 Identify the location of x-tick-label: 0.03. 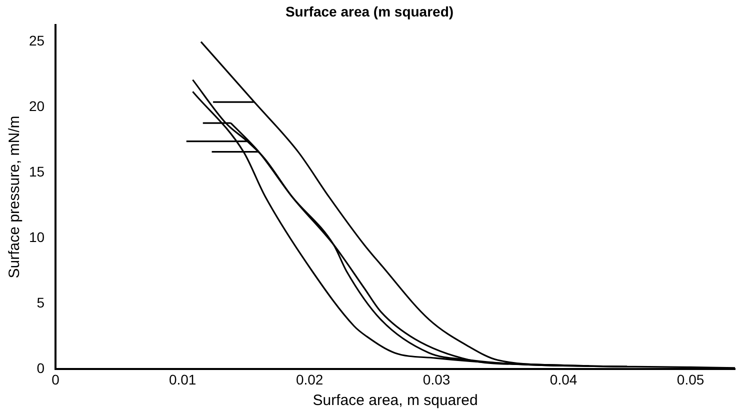
(436, 379).